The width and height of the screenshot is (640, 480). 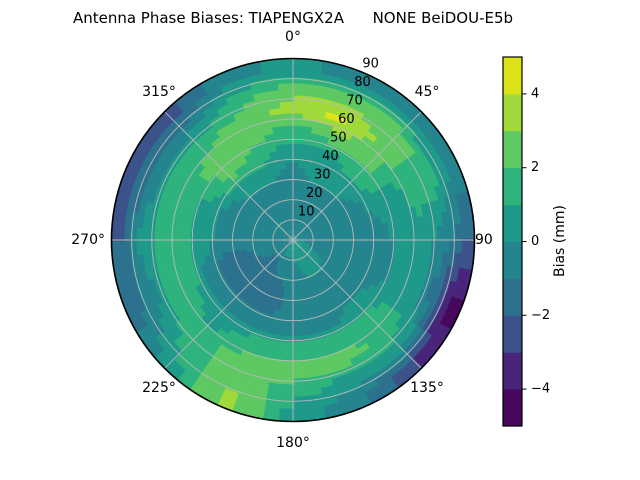 What do you see at coordinates (540, 389) in the screenshot?
I see `colorbar-tick-label: −4` at bounding box center [540, 389].